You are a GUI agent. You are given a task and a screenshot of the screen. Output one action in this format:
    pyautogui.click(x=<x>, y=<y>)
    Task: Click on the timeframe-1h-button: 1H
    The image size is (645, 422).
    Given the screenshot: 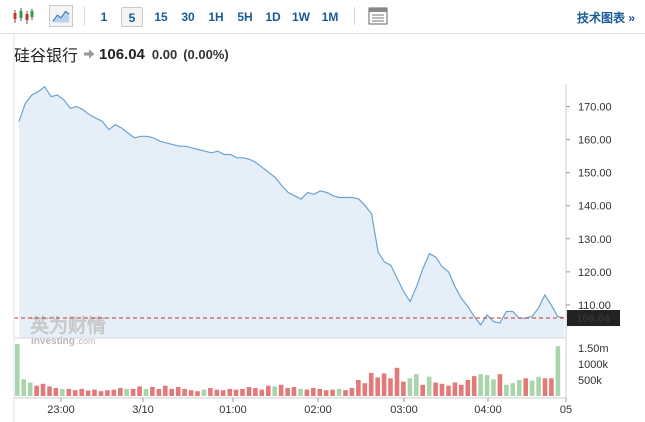 What is the action you would take?
    pyautogui.click(x=216, y=17)
    